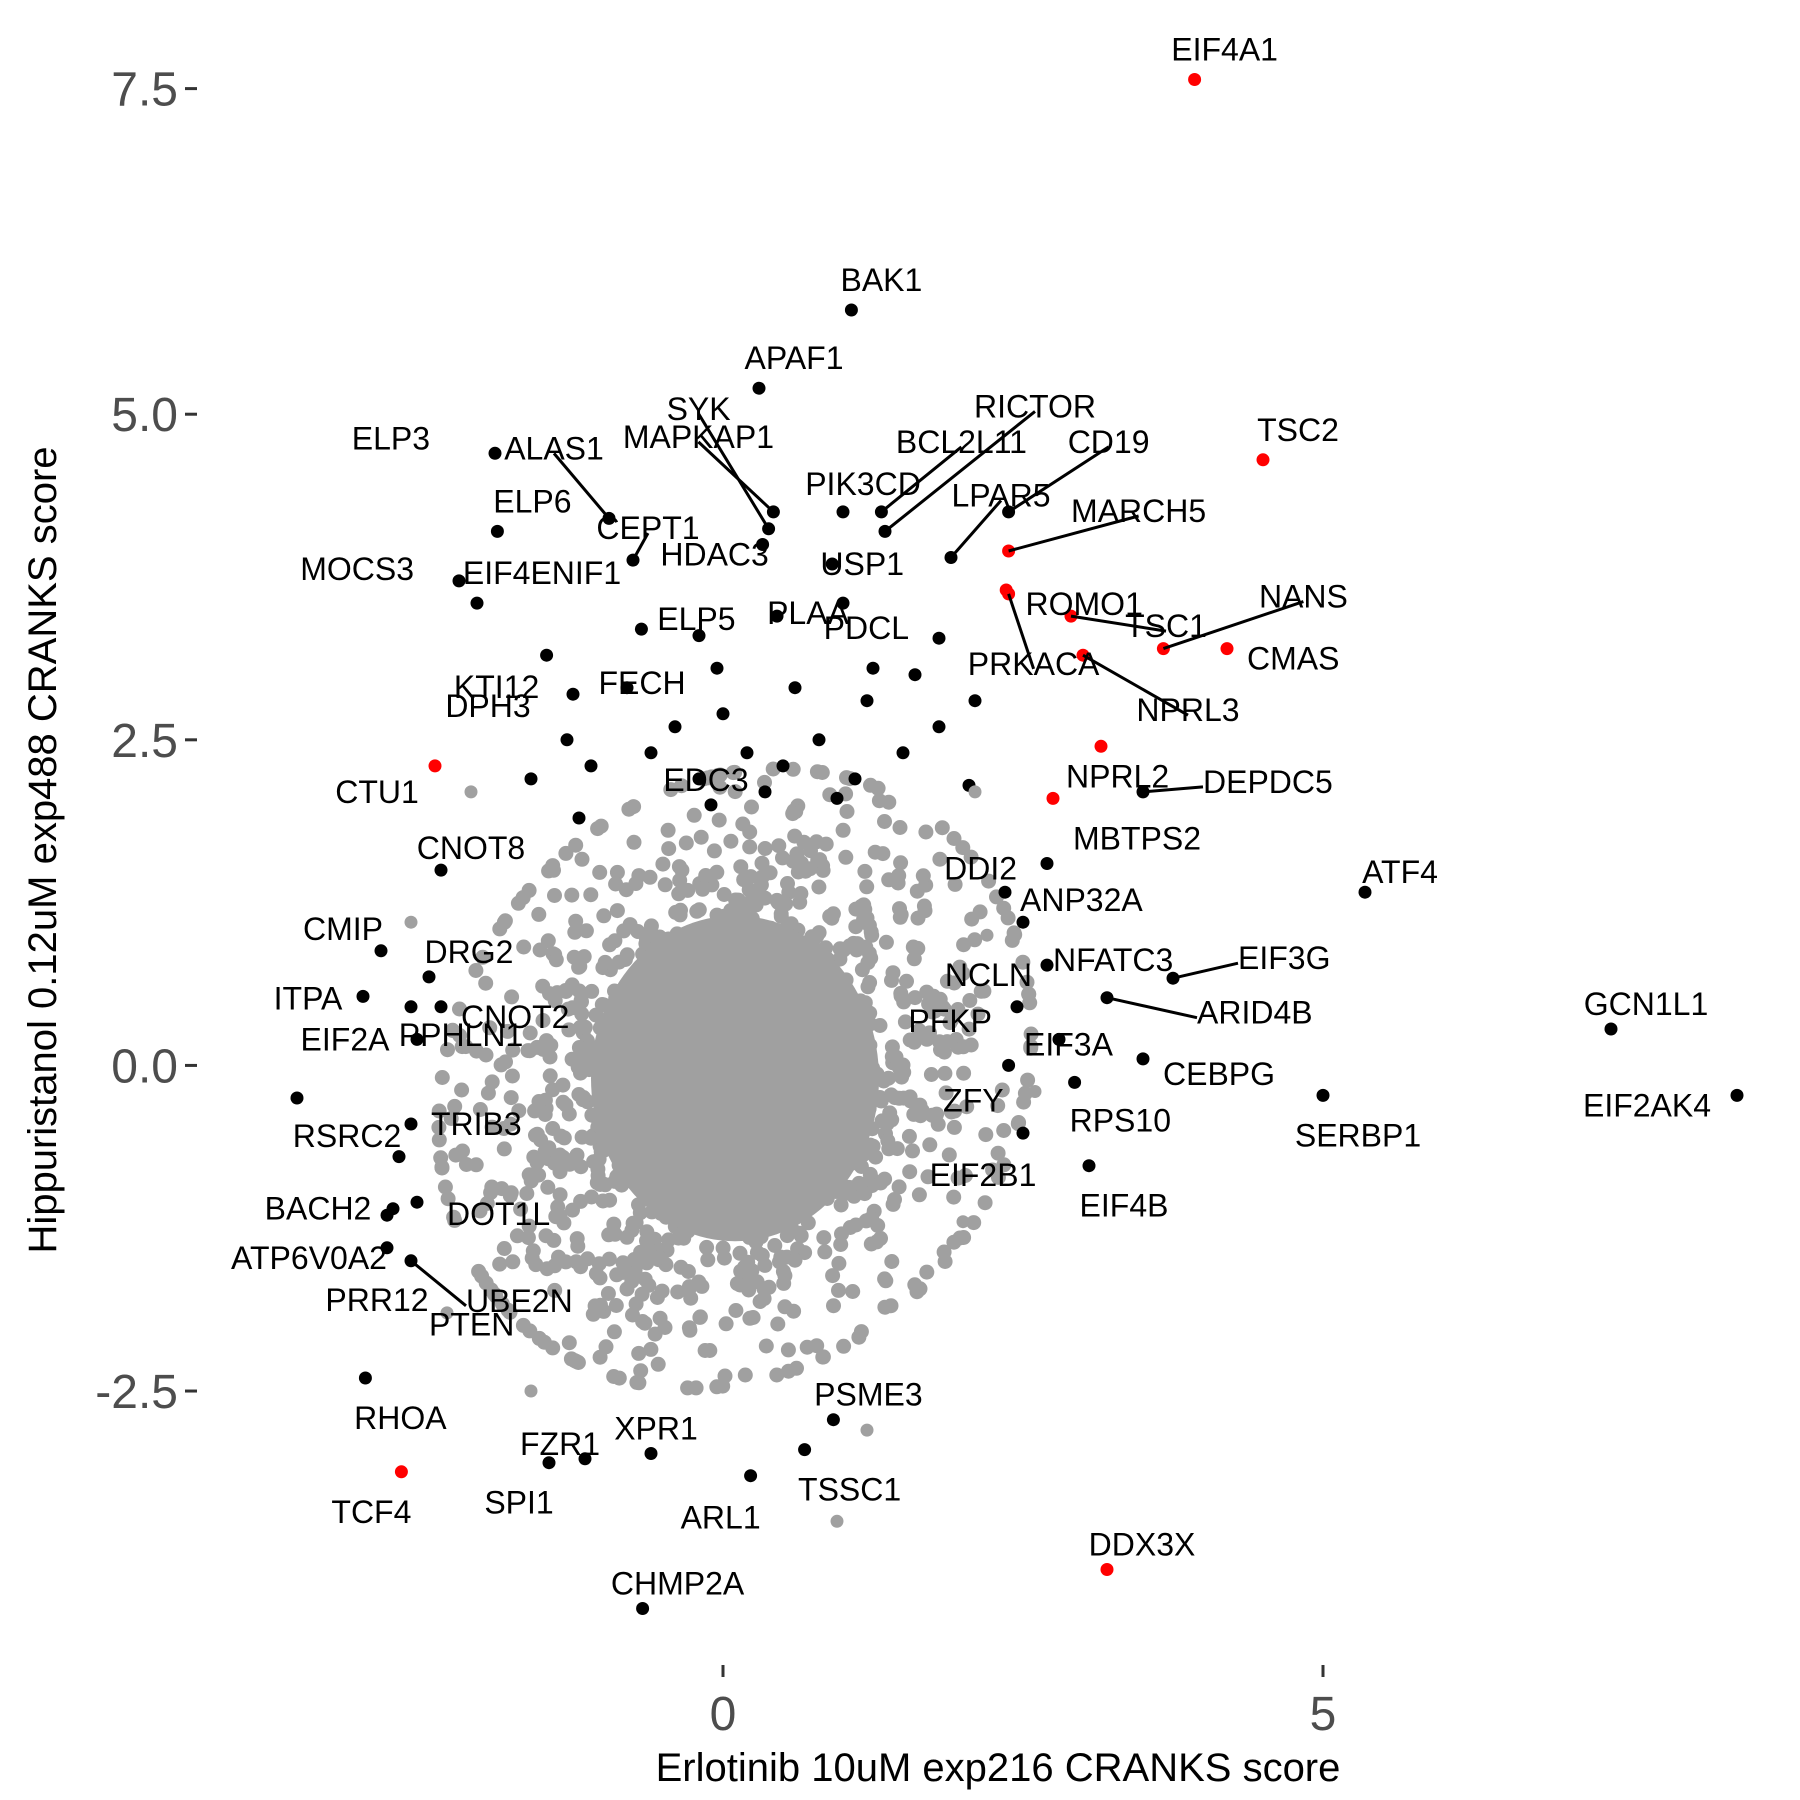 The image size is (1800, 1800). I want to click on gene-label-eif2b1: EIF2B1, so click(983, 1175).